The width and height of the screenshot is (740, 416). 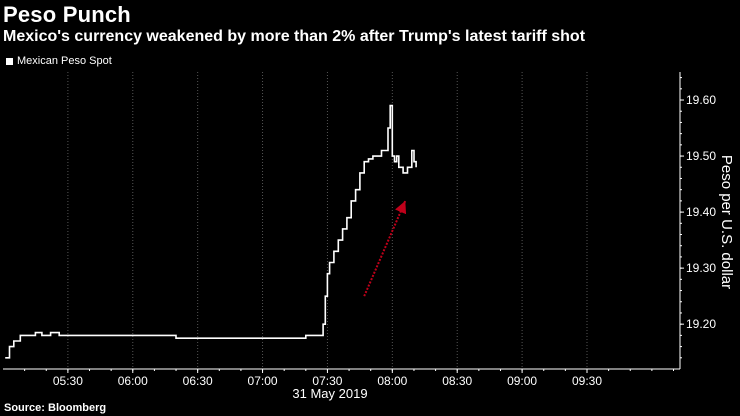 What do you see at coordinates (68, 381) in the screenshot?
I see `x-tick-label: 05:30` at bounding box center [68, 381].